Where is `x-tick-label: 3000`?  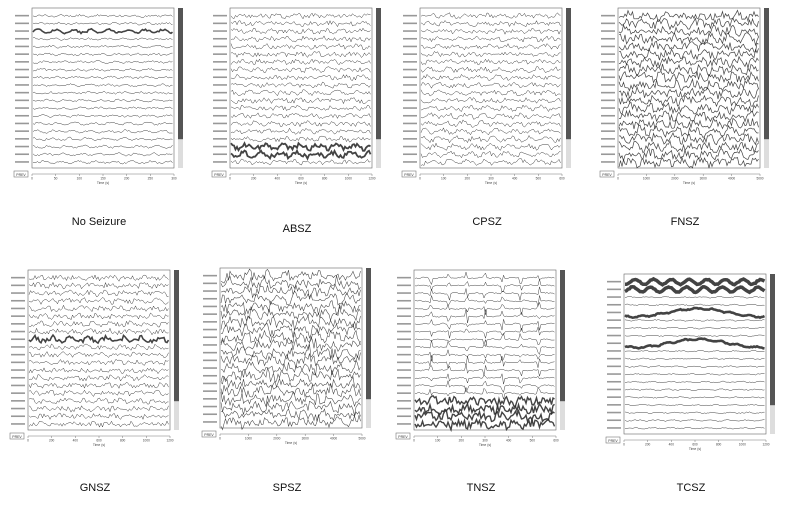
x-tick-label: 3000 is located at coordinates (305, 439).